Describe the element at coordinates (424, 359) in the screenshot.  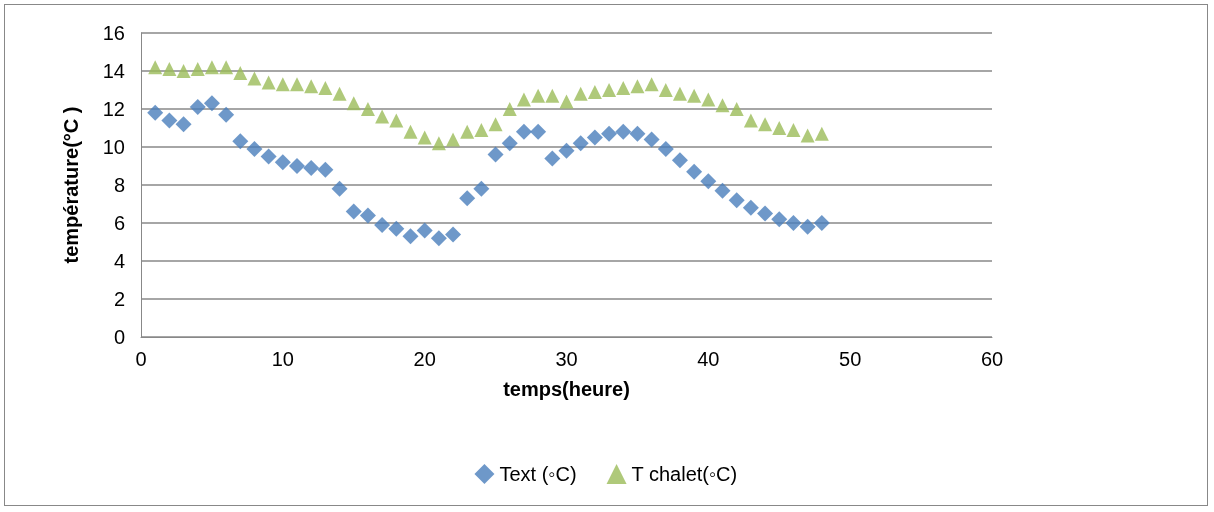
I see `x-tick-label: 20` at that location.